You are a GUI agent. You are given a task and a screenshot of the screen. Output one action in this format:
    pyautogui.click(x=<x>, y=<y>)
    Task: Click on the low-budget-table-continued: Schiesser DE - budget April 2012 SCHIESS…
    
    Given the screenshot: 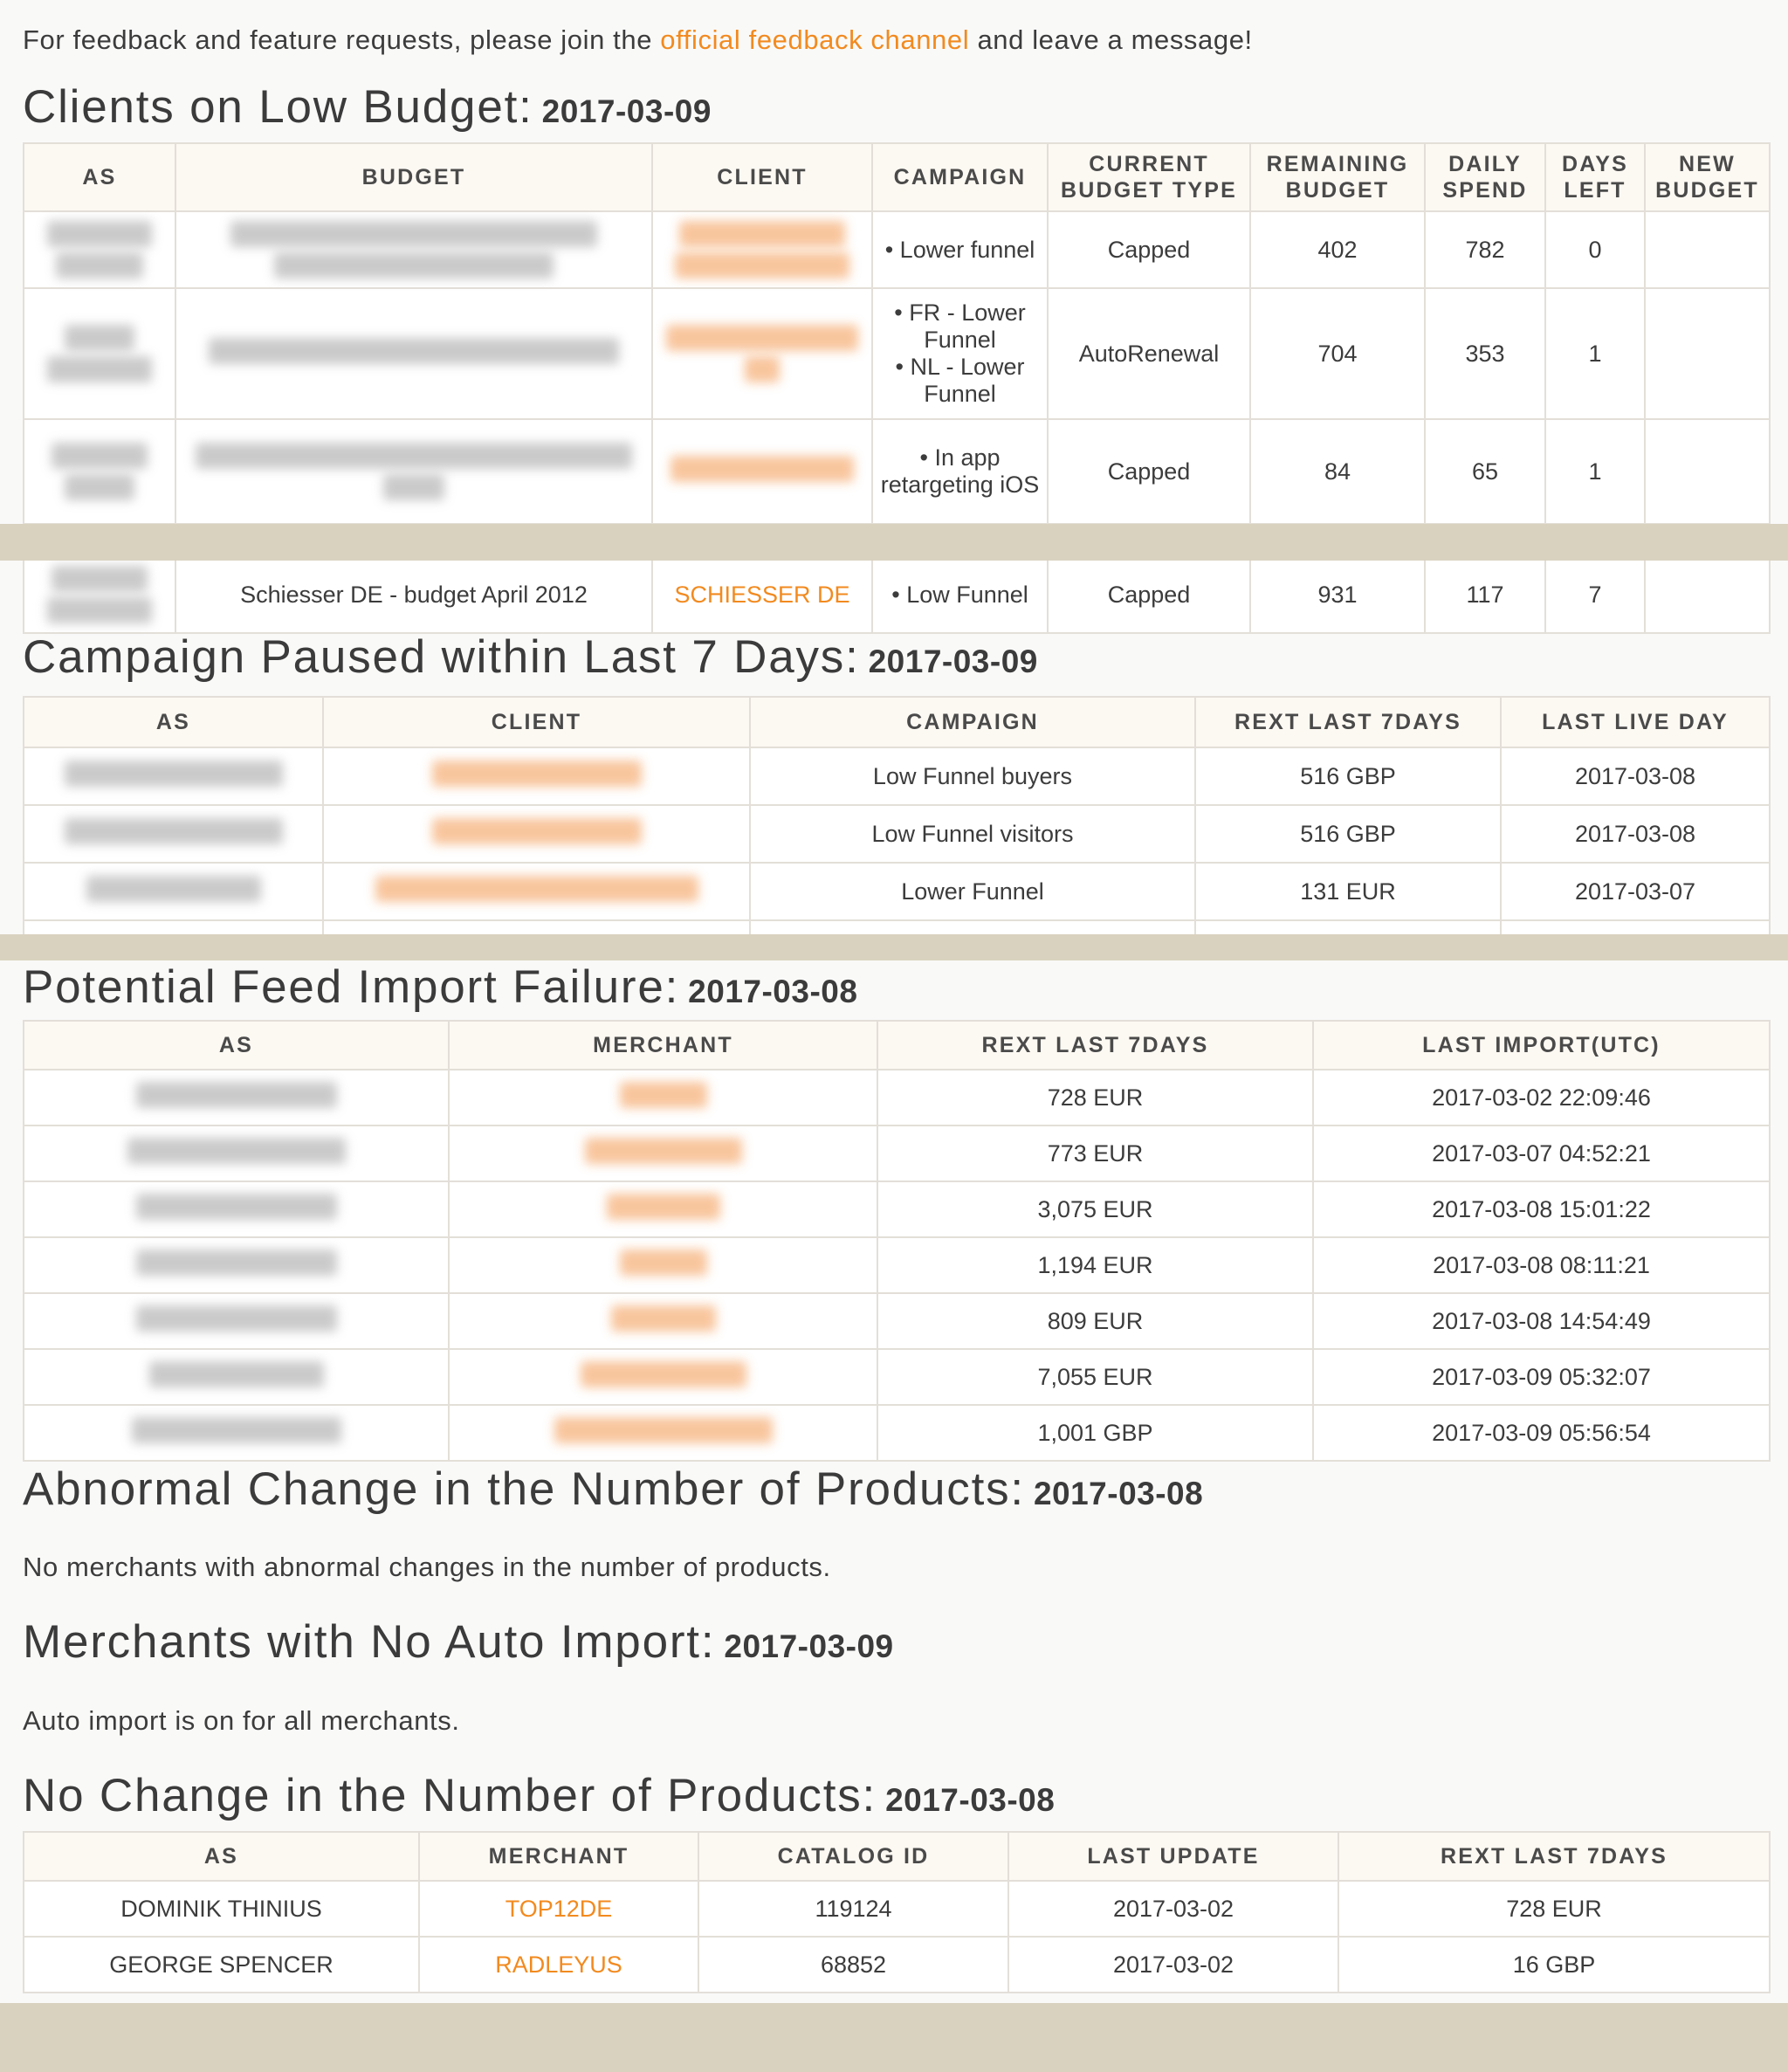 What is the action you would take?
    pyautogui.click(x=897, y=597)
    